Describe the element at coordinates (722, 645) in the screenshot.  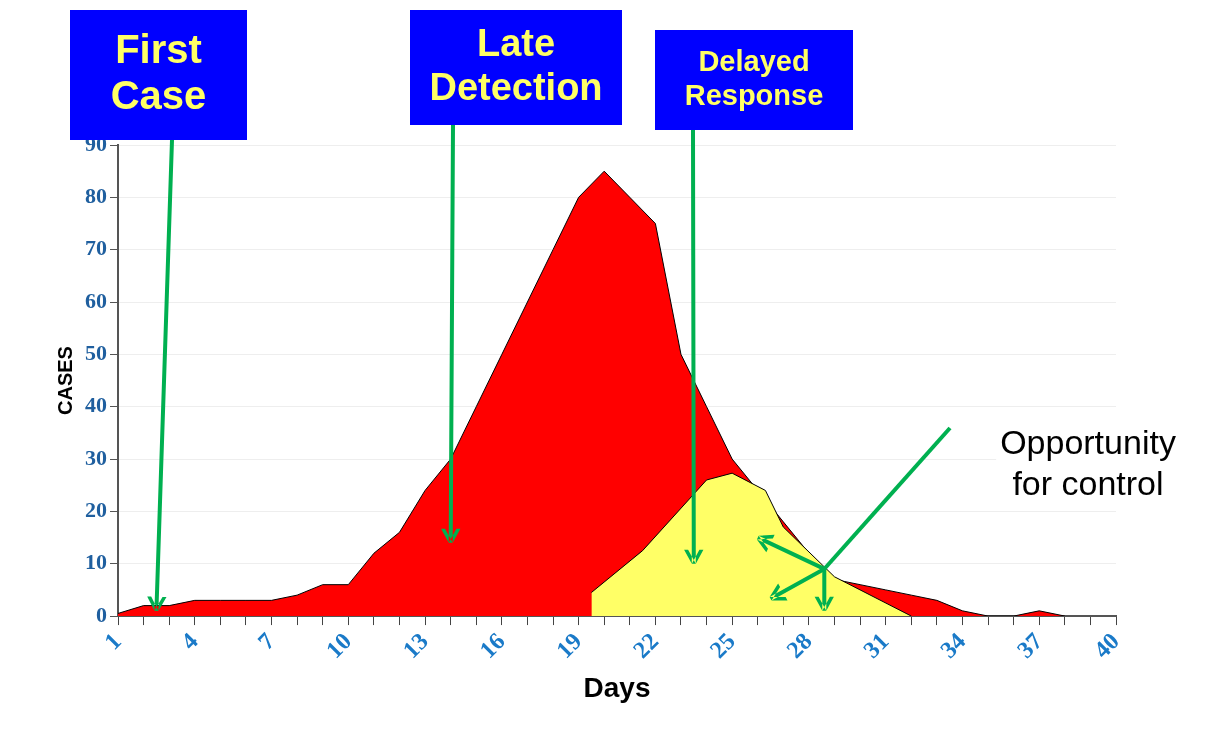
I see `x-tick-label: 25` at that location.